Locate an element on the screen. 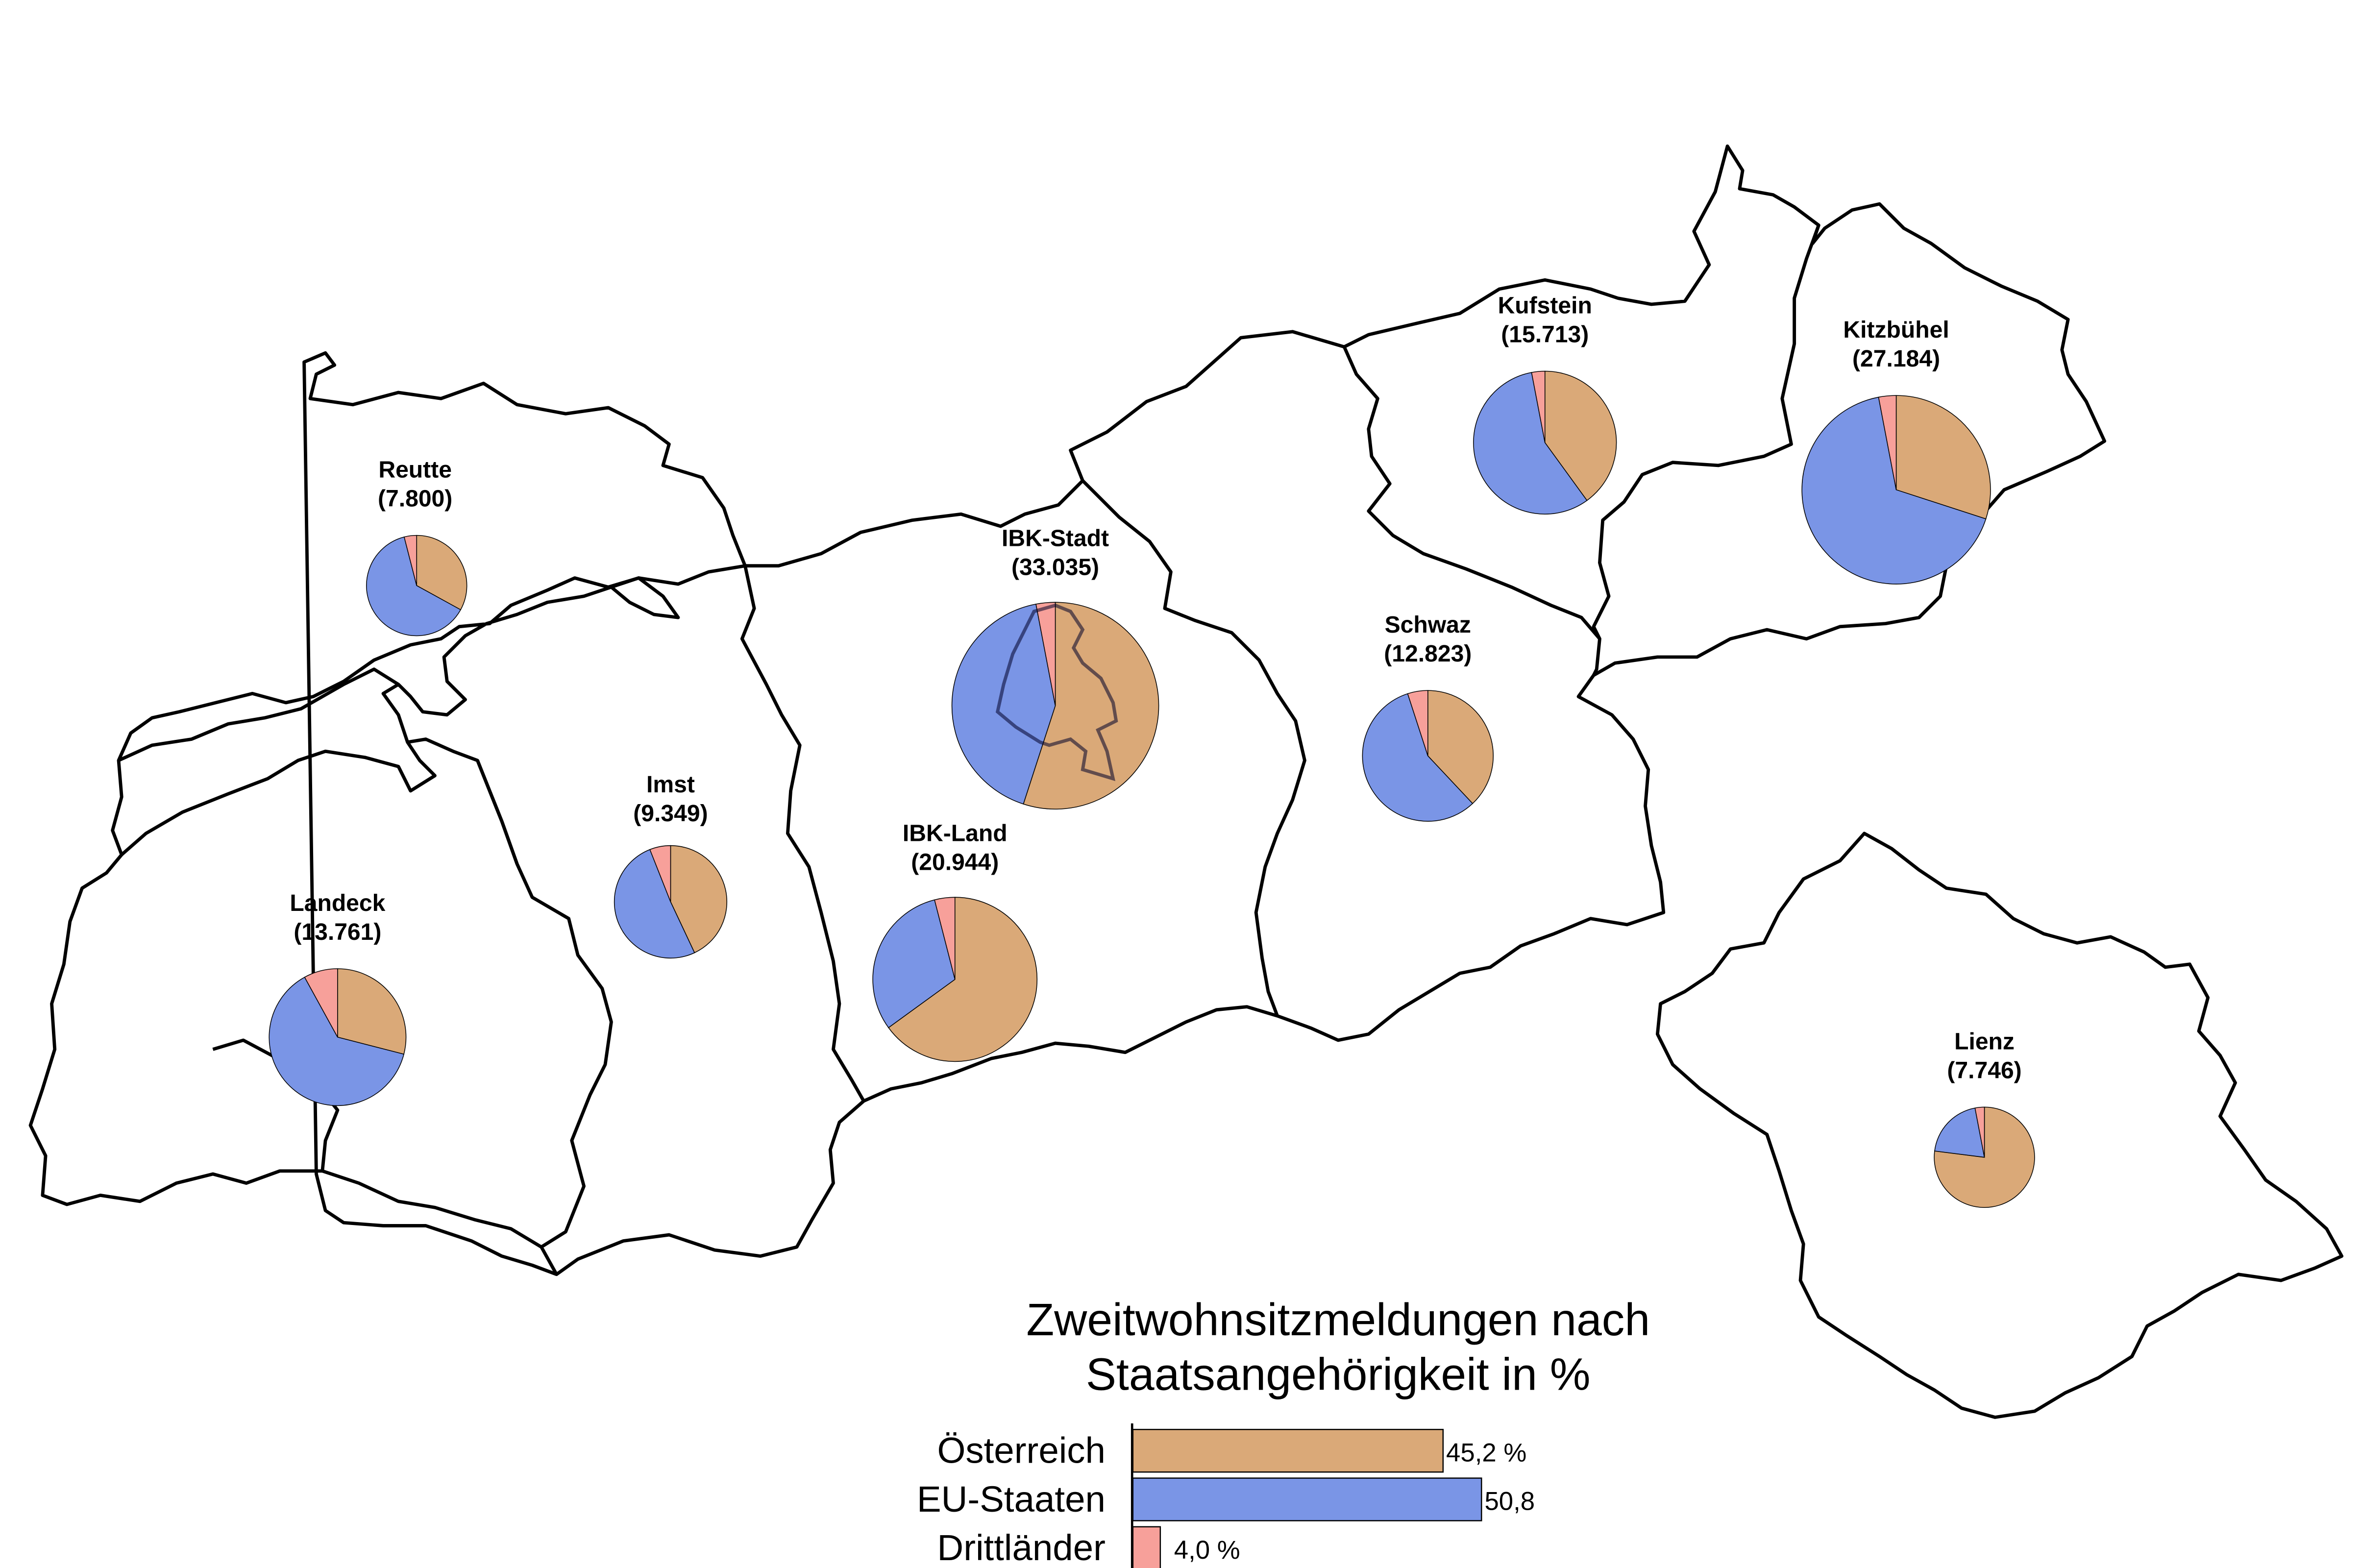  district-count: (12.823) is located at coordinates (1428, 653).